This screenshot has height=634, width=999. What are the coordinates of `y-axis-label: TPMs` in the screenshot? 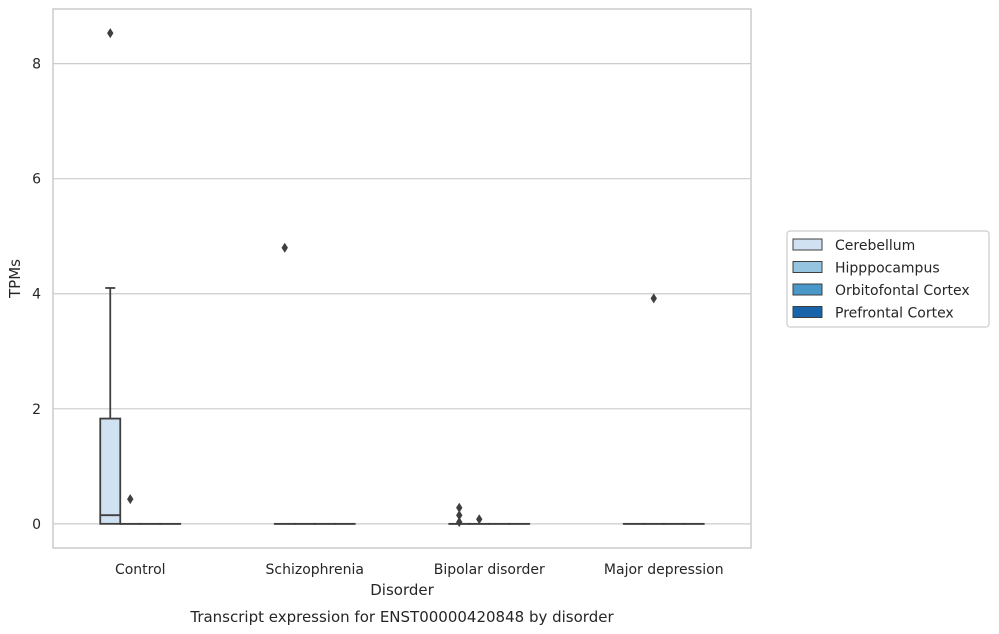 It's located at (15, 279).